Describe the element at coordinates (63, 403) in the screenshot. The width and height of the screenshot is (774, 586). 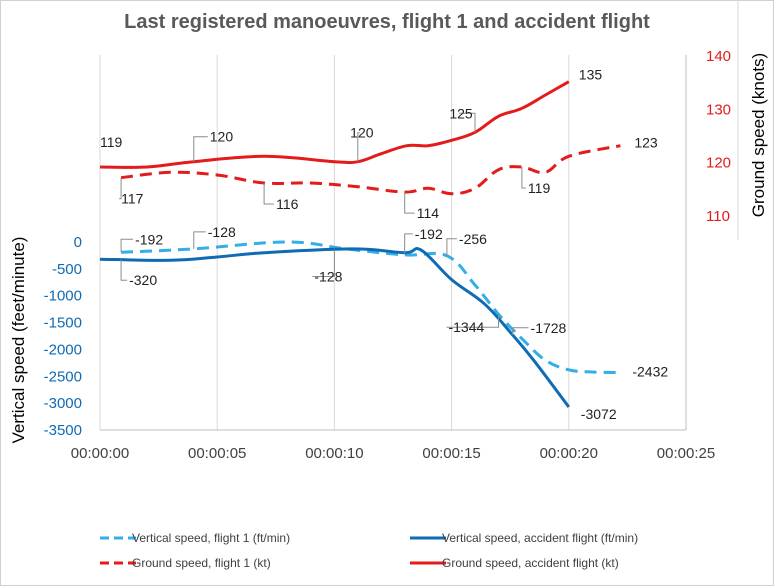
I see `y-left-tick-label: -3000` at that location.